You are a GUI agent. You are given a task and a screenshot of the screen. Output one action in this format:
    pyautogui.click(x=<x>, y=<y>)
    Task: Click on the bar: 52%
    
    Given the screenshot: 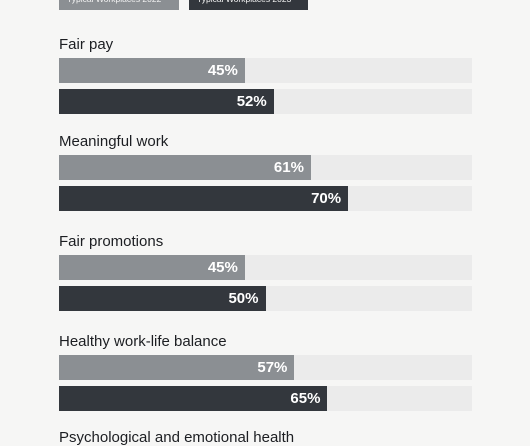 What is the action you would take?
    pyautogui.click(x=166, y=101)
    